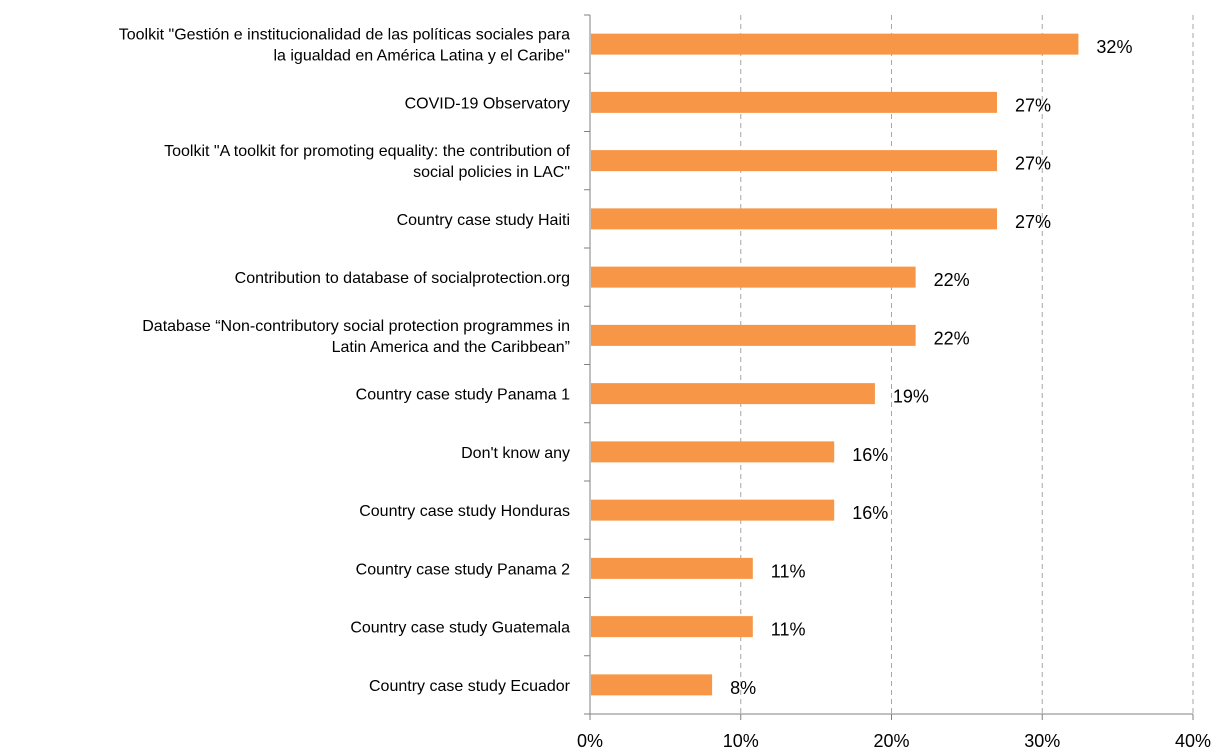 The image size is (1217, 755). Describe the element at coordinates (463, 395) in the screenshot. I see `category-label: Country case study Panama 1` at that location.